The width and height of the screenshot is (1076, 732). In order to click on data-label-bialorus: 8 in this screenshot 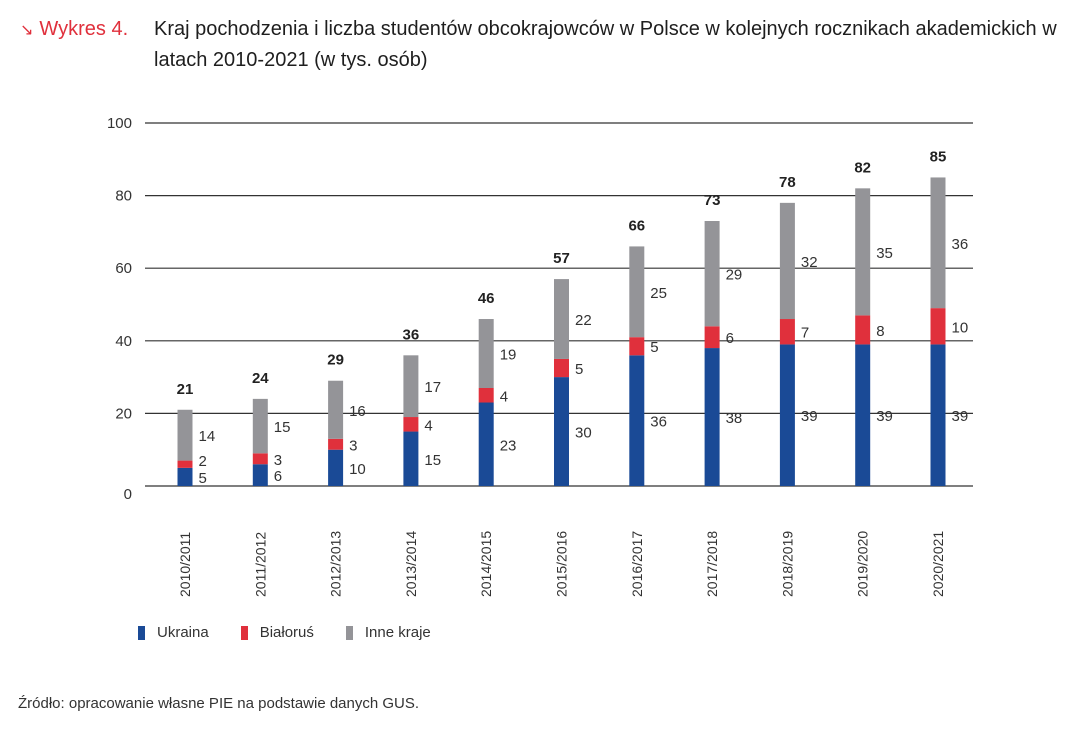, I will do `click(880, 331)`.